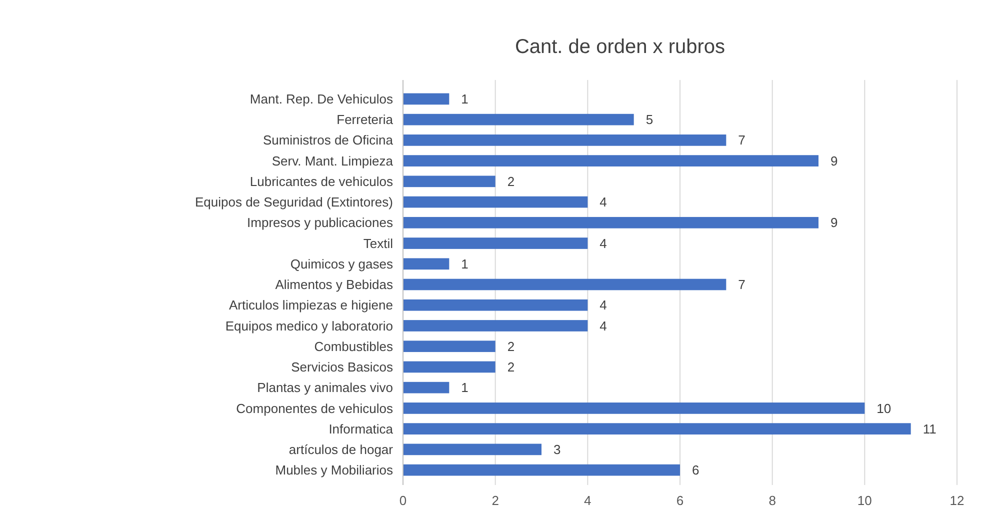 The image size is (995, 529). Describe the element at coordinates (884, 408) in the screenshot. I see `data-label: 10` at that location.